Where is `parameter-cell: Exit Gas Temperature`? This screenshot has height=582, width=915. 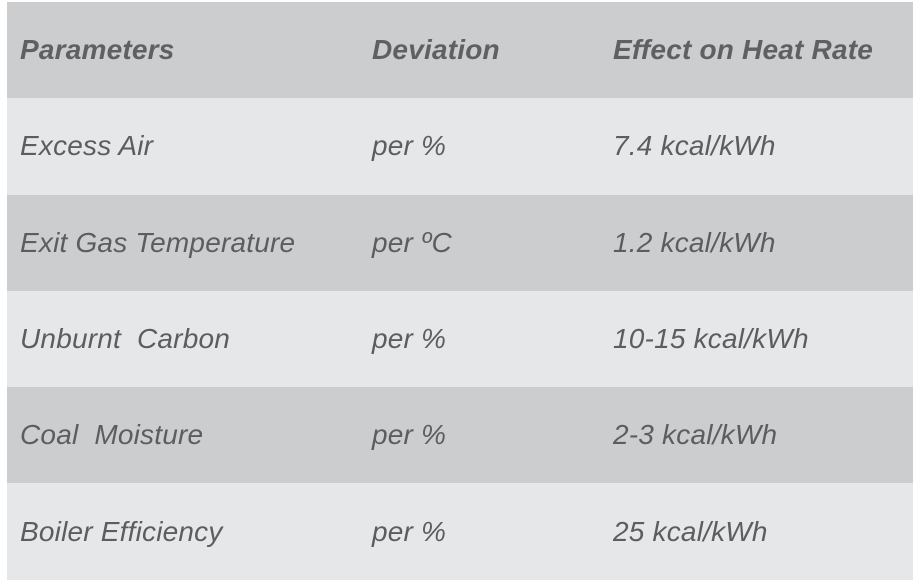 parameter-cell: Exit Gas Temperature is located at coordinates (158, 242).